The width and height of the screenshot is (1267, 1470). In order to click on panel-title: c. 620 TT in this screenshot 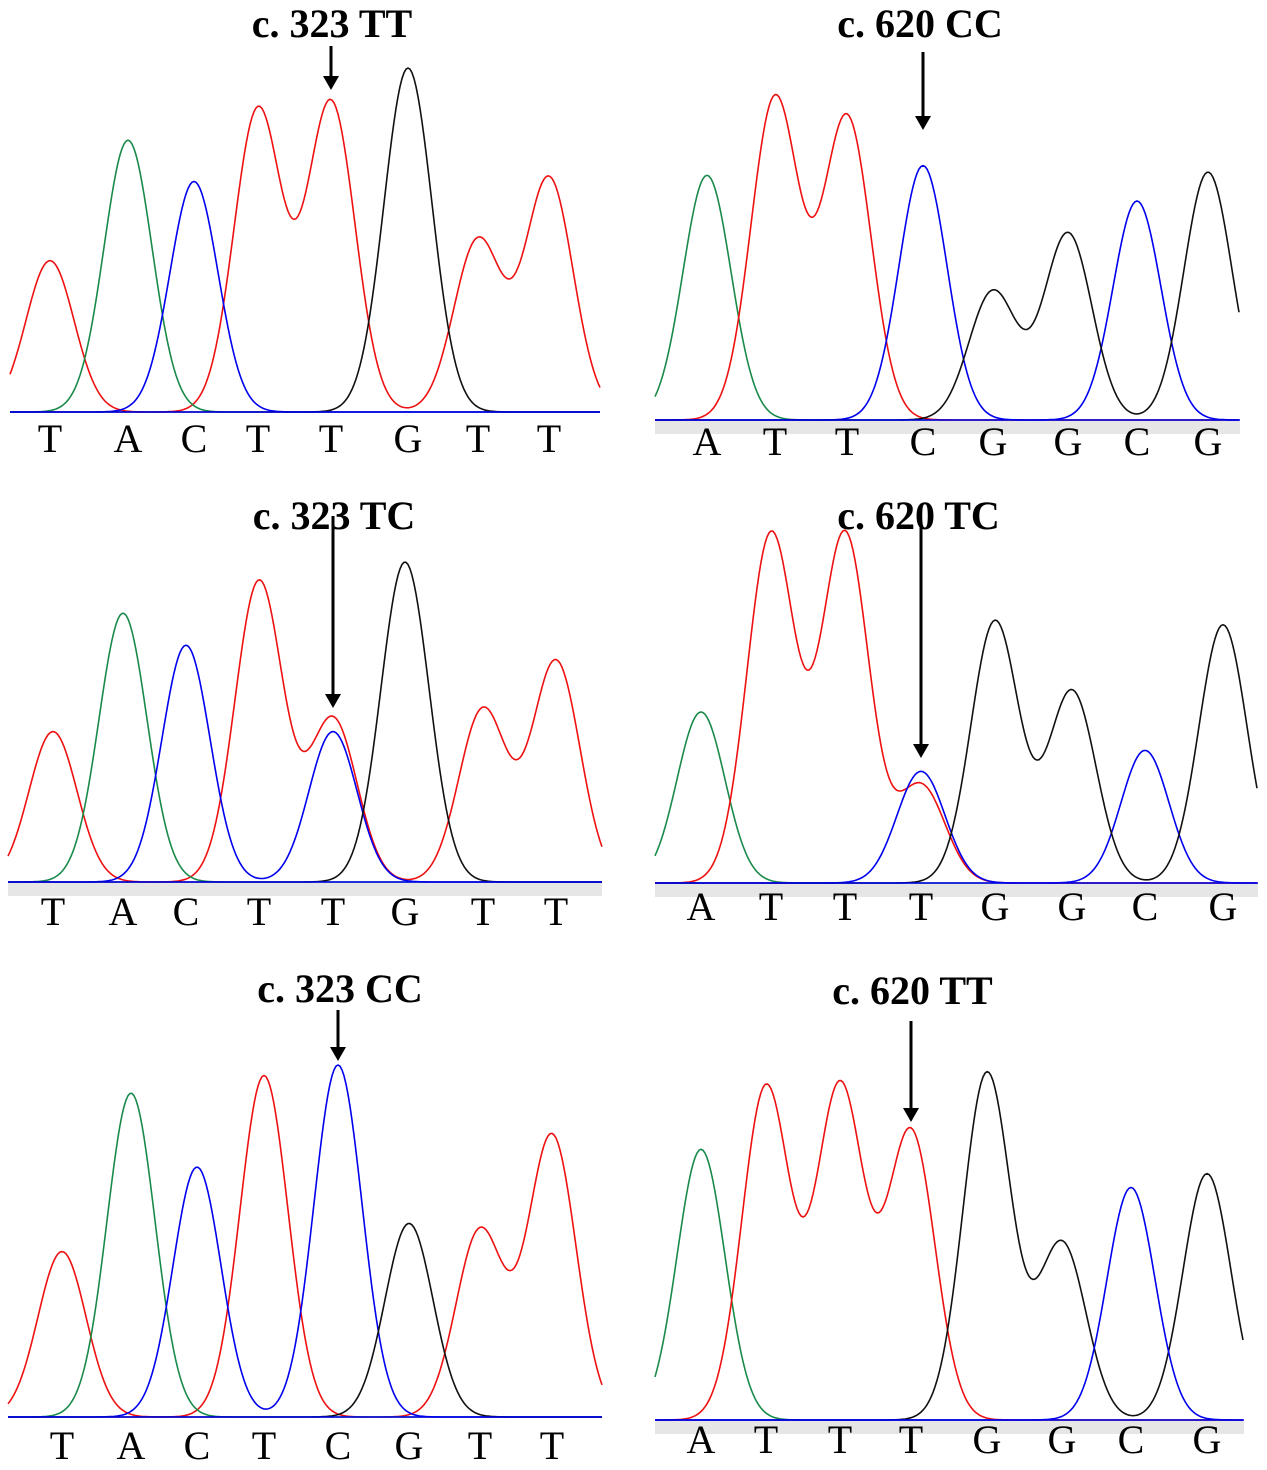, I will do `click(912, 990)`.